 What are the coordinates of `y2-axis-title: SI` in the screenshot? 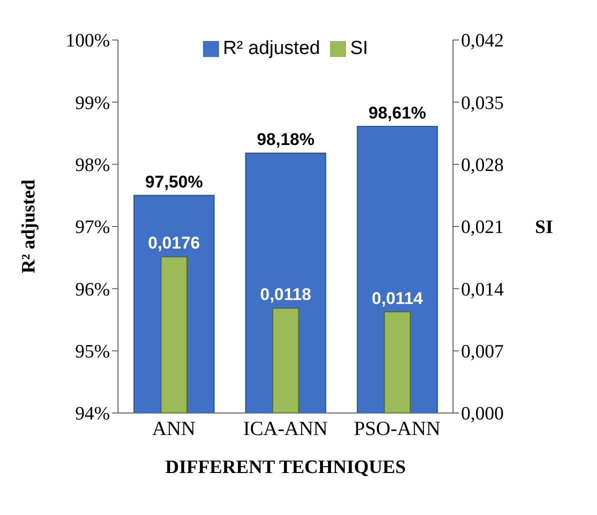 It's located at (544, 227).